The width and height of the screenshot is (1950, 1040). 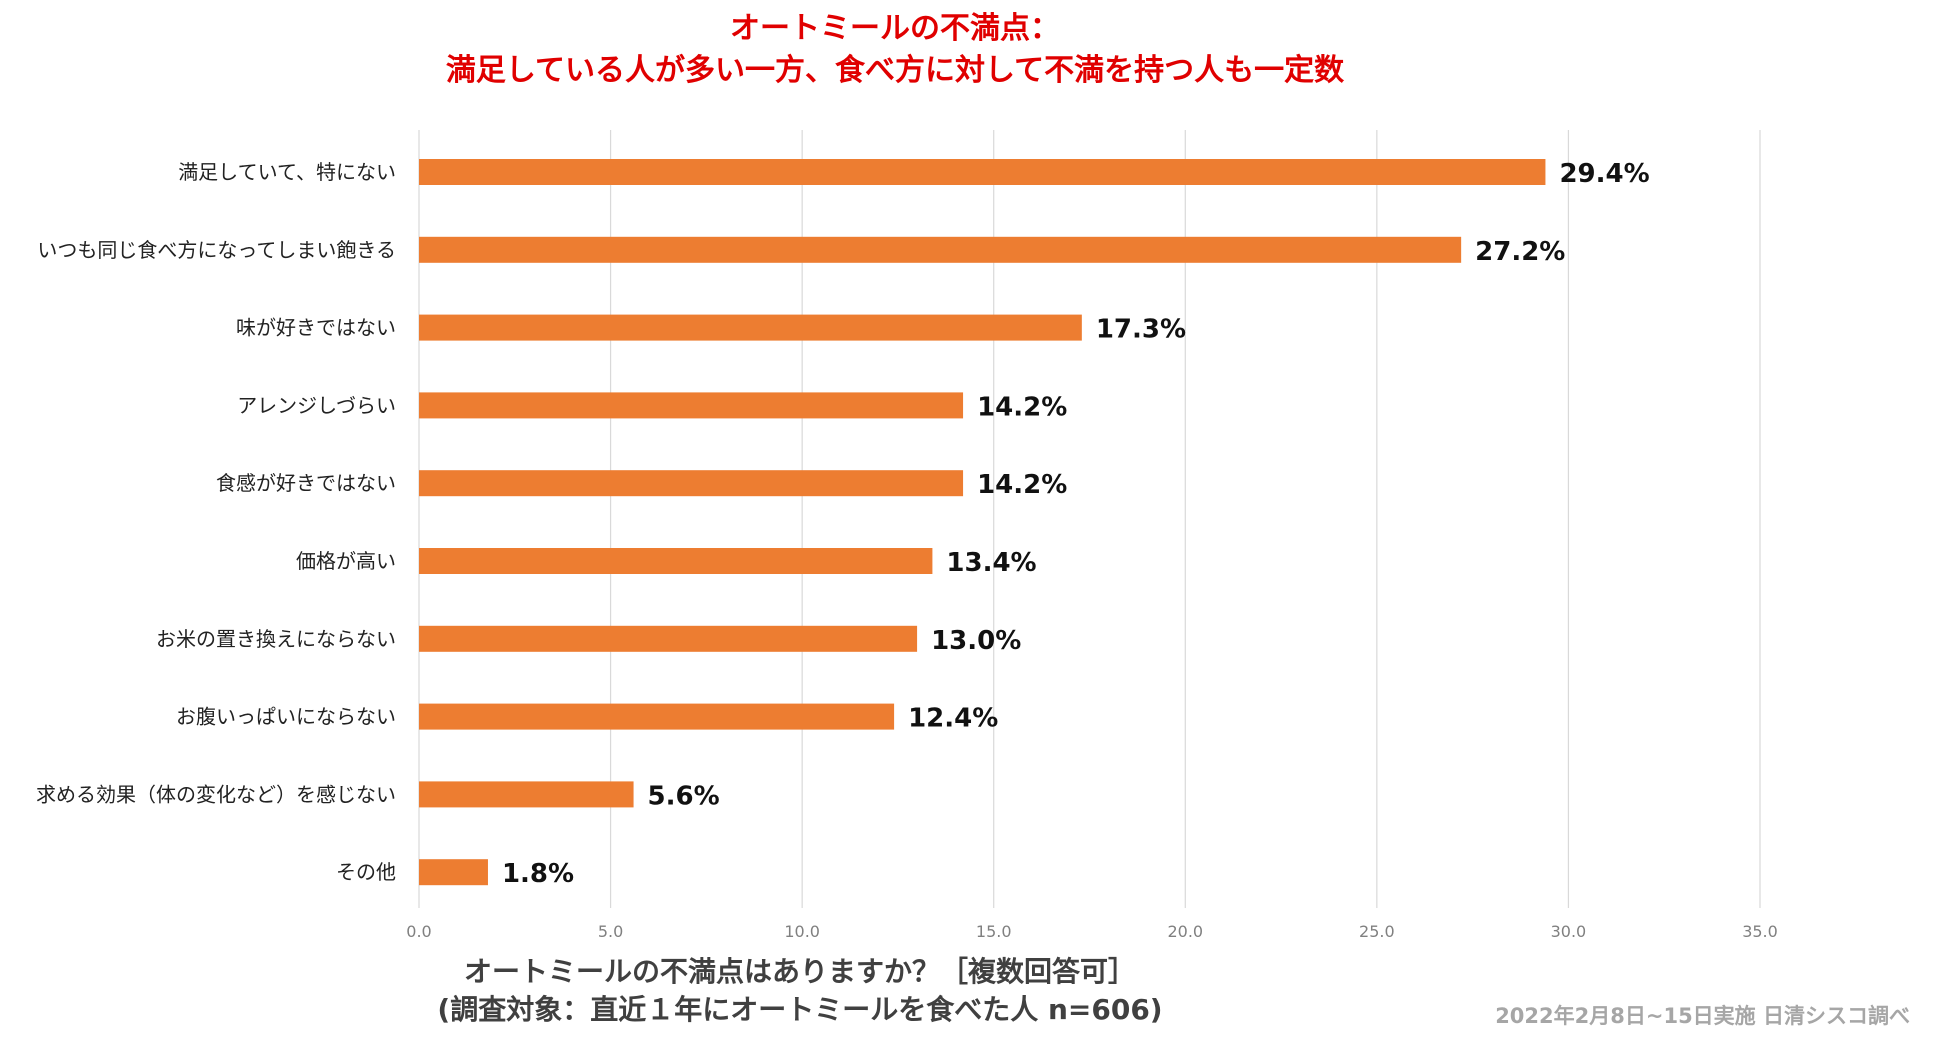 What do you see at coordinates (1760, 931) in the screenshot?
I see `x-tick-label: 35.0` at bounding box center [1760, 931].